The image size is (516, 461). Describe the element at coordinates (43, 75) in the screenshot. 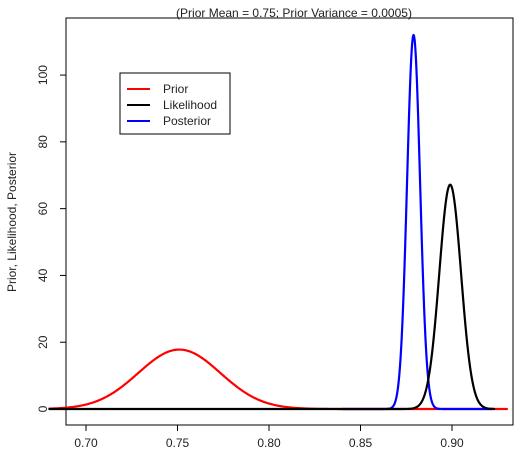

I see `y-tick-label: 100` at that location.